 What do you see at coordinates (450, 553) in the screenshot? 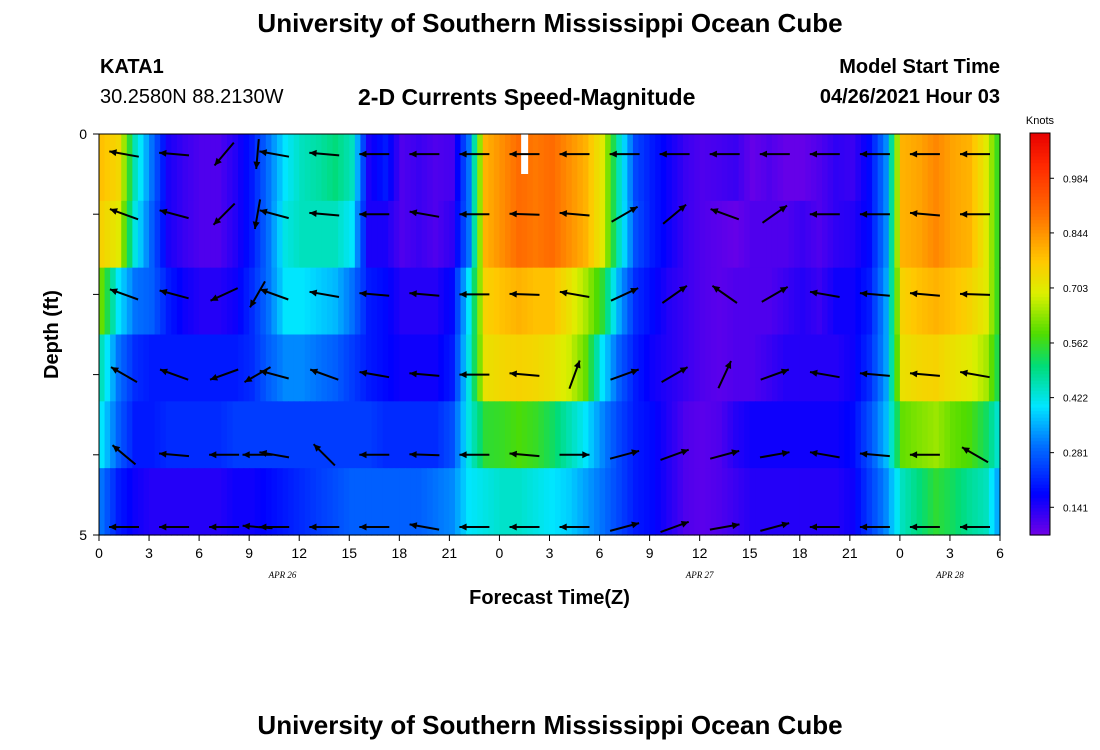
I see `x-tick-label: 21` at bounding box center [450, 553].